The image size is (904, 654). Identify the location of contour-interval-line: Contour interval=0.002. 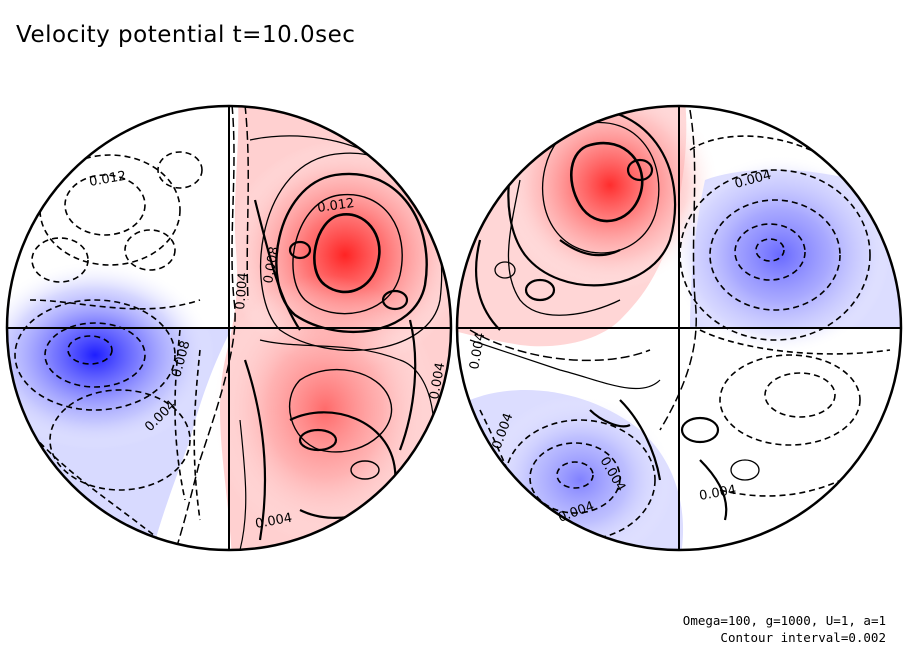
(803, 637).